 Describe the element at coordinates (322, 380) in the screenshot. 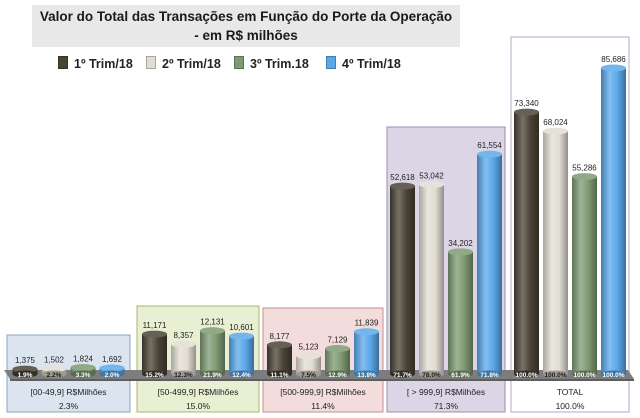

I see `axis-line` at that location.